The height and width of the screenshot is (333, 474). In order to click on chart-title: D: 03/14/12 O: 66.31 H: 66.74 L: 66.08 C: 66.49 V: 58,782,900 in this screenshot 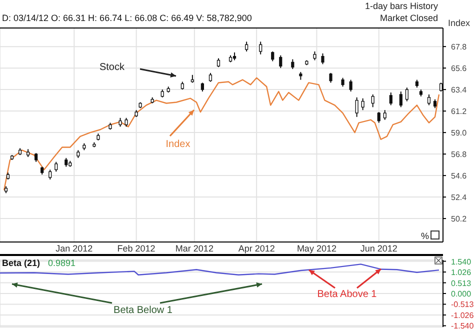, I will do `click(127, 18)`.